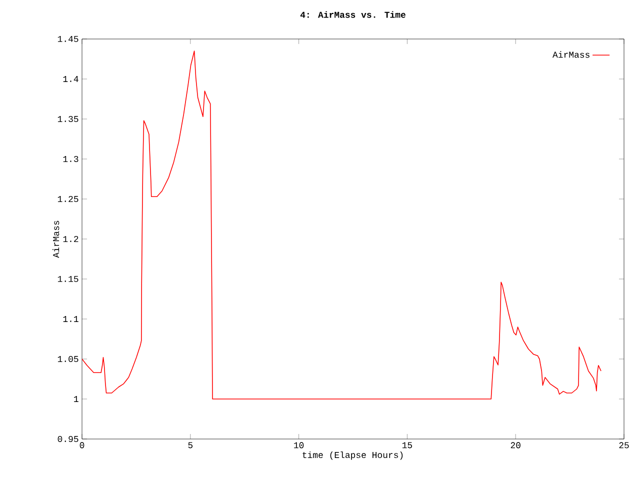  Describe the element at coordinates (352, 455) in the screenshot. I see `x-axis-title: time (Elapse Hours)` at that location.